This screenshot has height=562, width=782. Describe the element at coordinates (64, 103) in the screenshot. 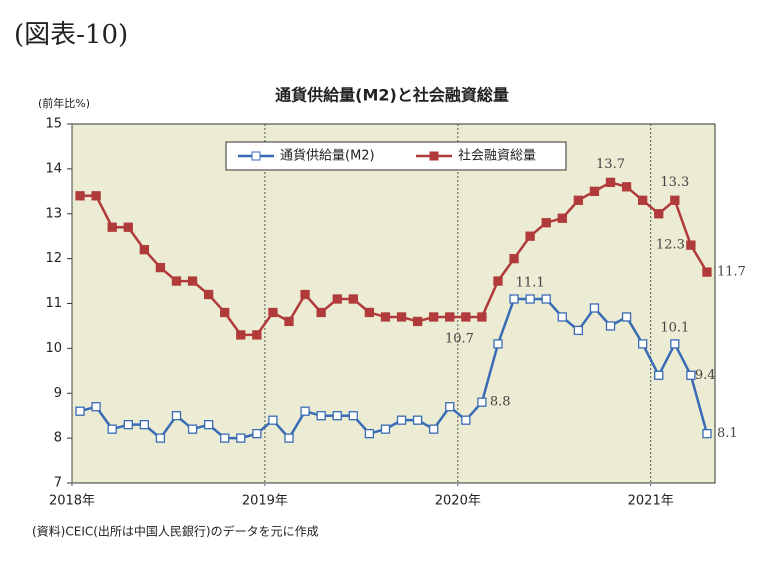

I see `y-axis-label: (前年比%)` at that location.